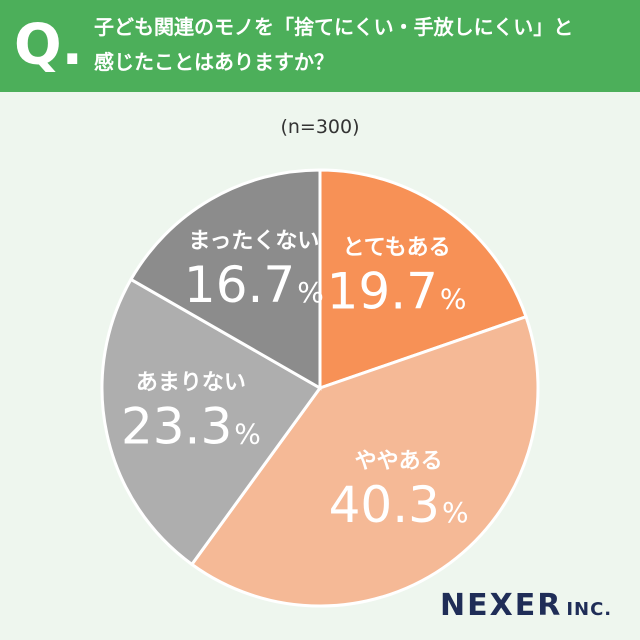  What do you see at coordinates (396, 247) in the screenshot?
I see `slice-label-very: とてもある` at bounding box center [396, 247].